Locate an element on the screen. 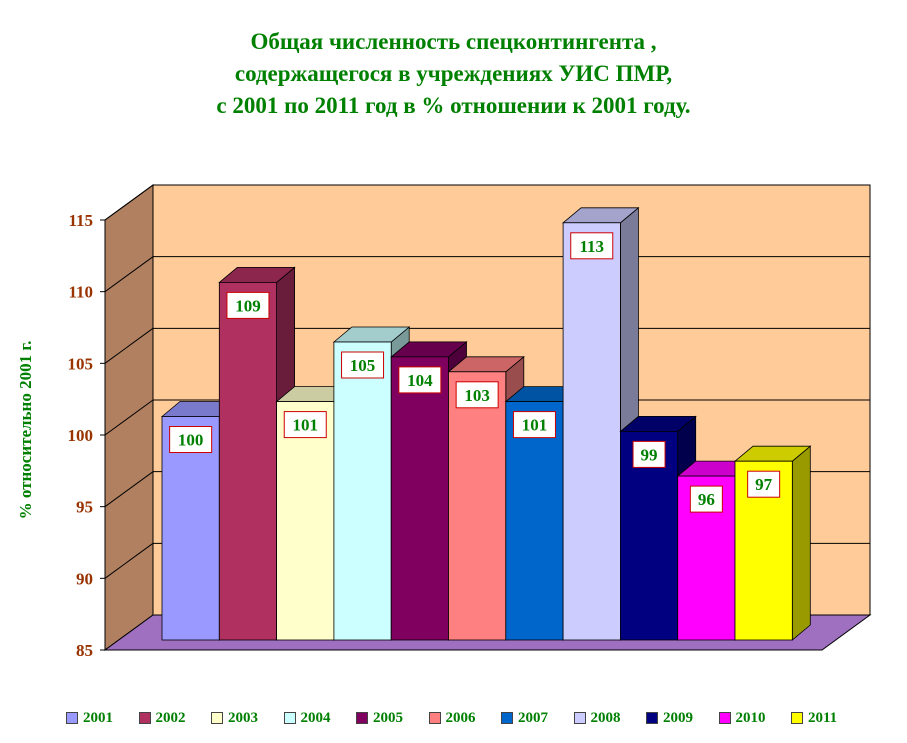 The height and width of the screenshot is (743, 907). bar-2001 is located at coordinates (190, 528).